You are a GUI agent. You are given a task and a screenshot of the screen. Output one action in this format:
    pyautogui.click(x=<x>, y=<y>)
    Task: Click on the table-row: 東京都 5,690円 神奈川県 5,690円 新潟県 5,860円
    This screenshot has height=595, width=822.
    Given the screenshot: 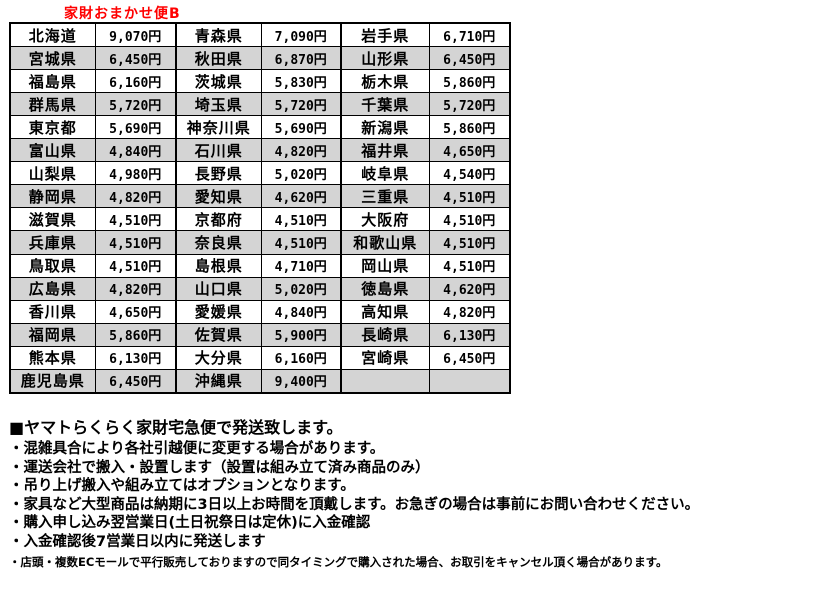 What is the action you would take?
    pyautogui.click(x=260, y=127)
    